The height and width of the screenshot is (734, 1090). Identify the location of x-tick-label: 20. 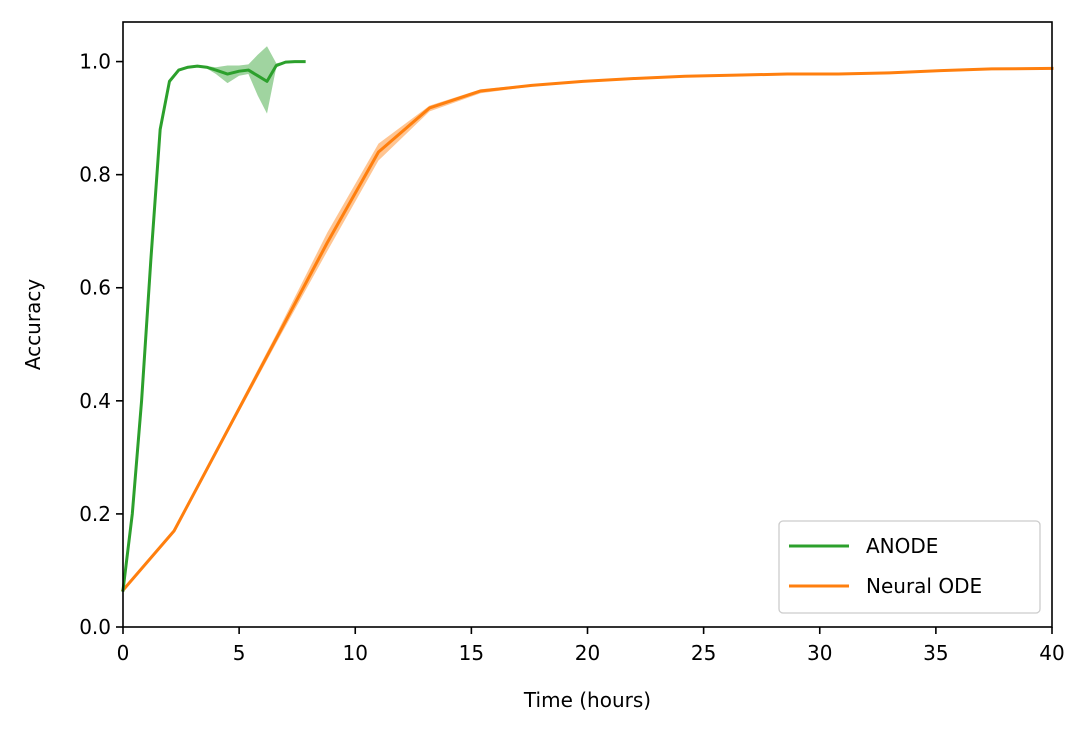
(587, 653).